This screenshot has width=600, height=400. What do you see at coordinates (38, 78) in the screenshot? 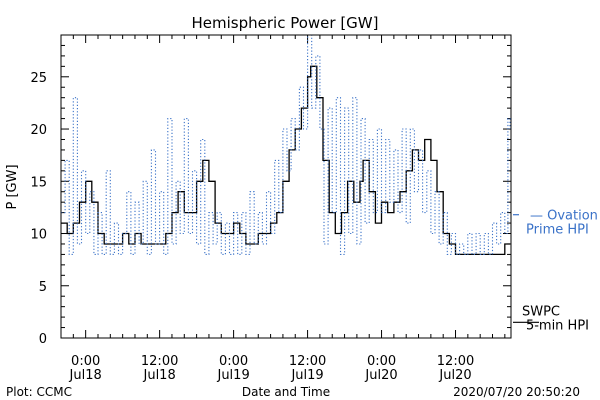
I see `y-tick-label: 25` at bounding box center [38, 78].